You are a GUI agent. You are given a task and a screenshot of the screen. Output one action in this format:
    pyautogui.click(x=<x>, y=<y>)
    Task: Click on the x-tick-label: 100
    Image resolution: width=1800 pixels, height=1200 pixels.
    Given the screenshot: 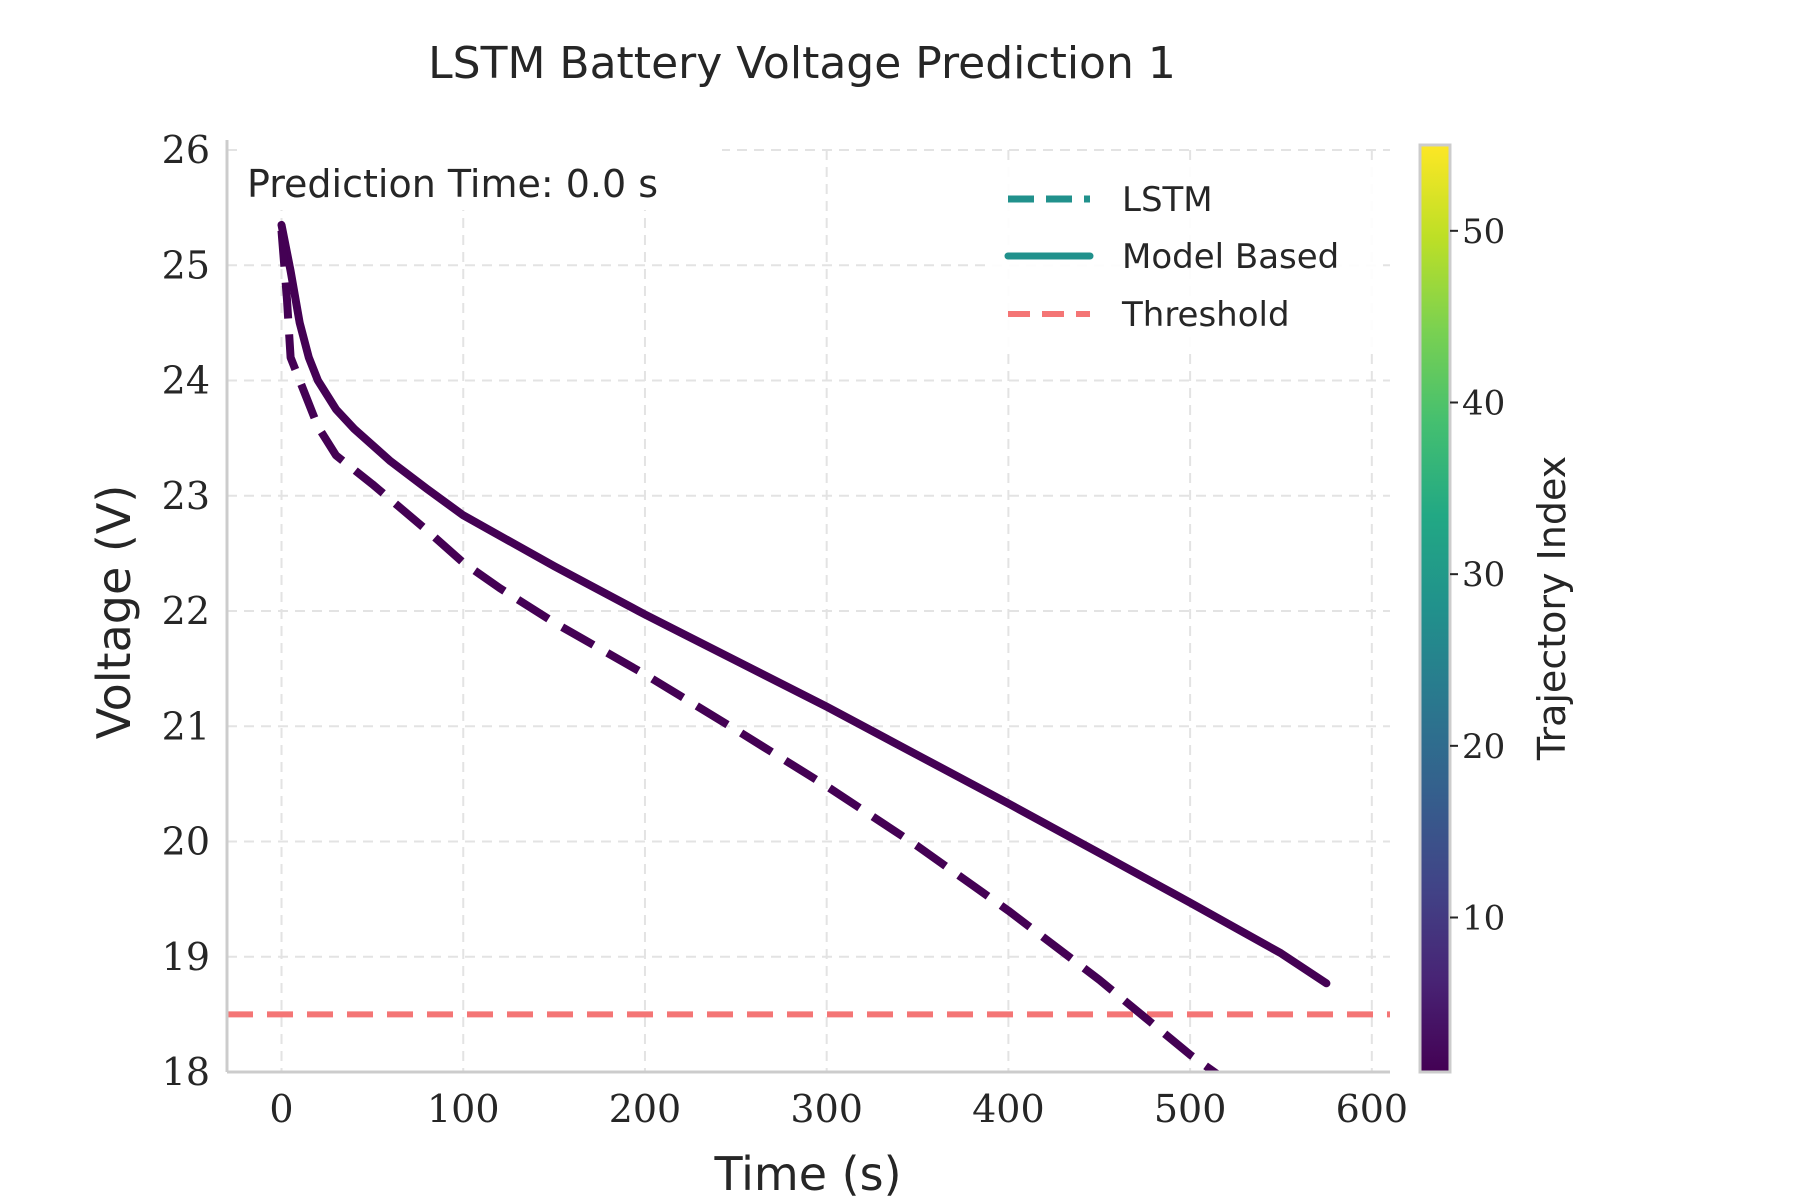 What is the action you would take?
    pyautogui.click(x=463, y=1109)
    